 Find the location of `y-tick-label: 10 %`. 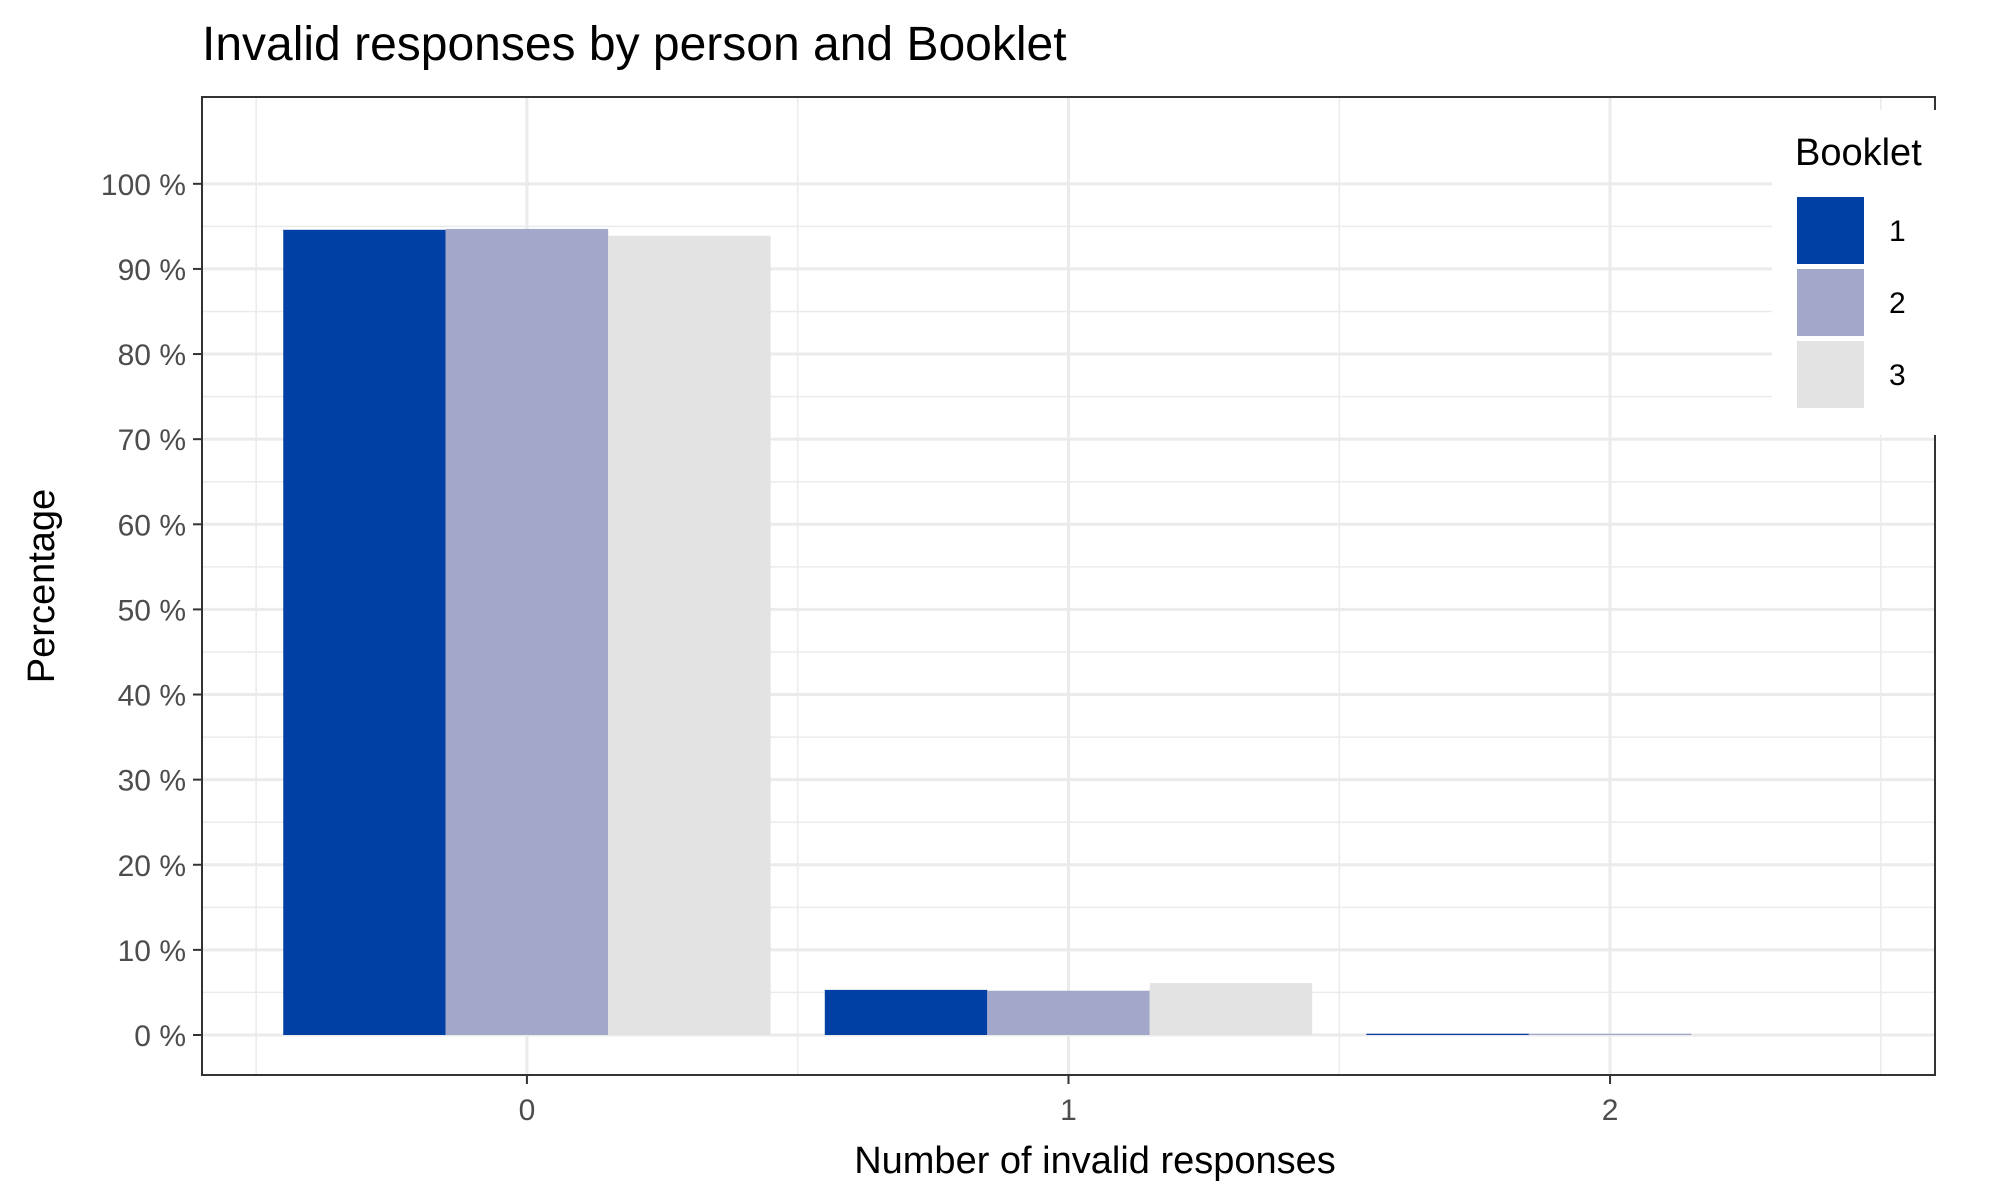

y-tick-label: 10 % is located at coordinates (152, 951).